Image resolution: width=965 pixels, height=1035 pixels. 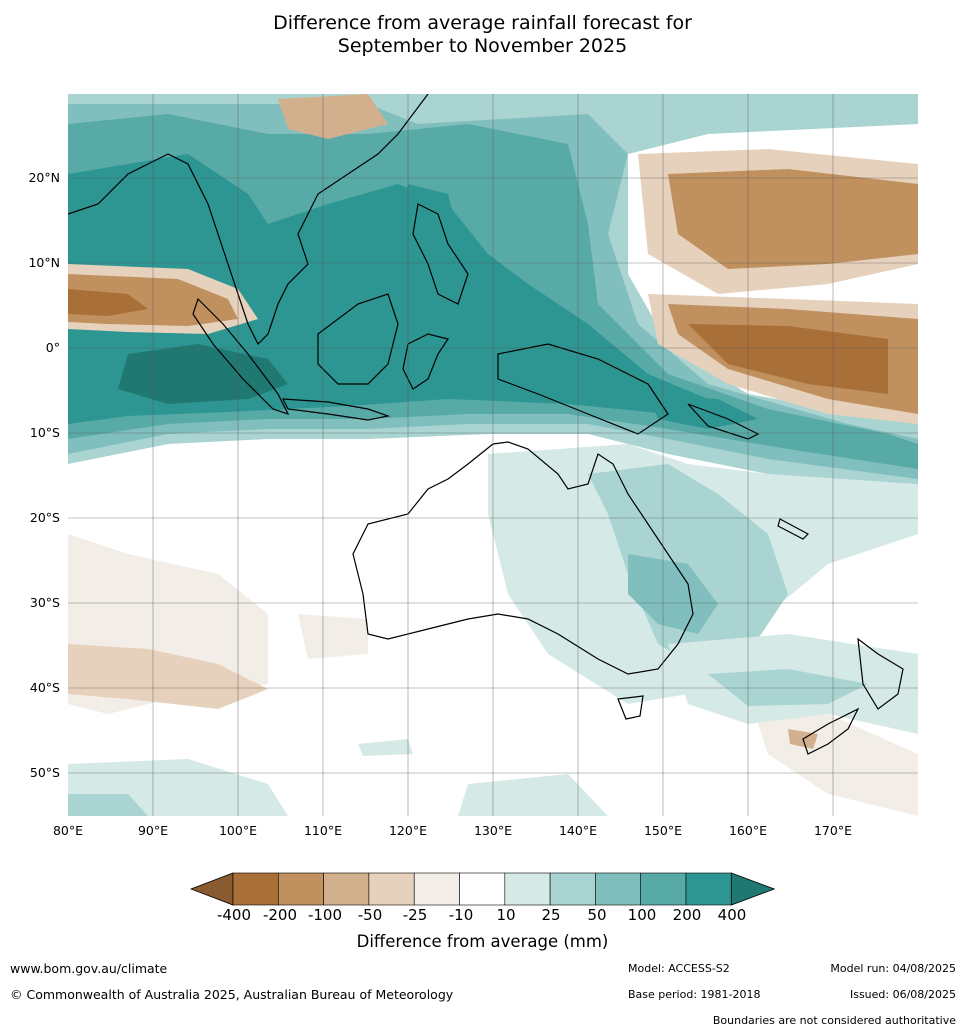 What do you see at coordinates (597, 915) in the screenshot?
I see `colorbar-tick-50: 50` at bounding box center [597, 915].